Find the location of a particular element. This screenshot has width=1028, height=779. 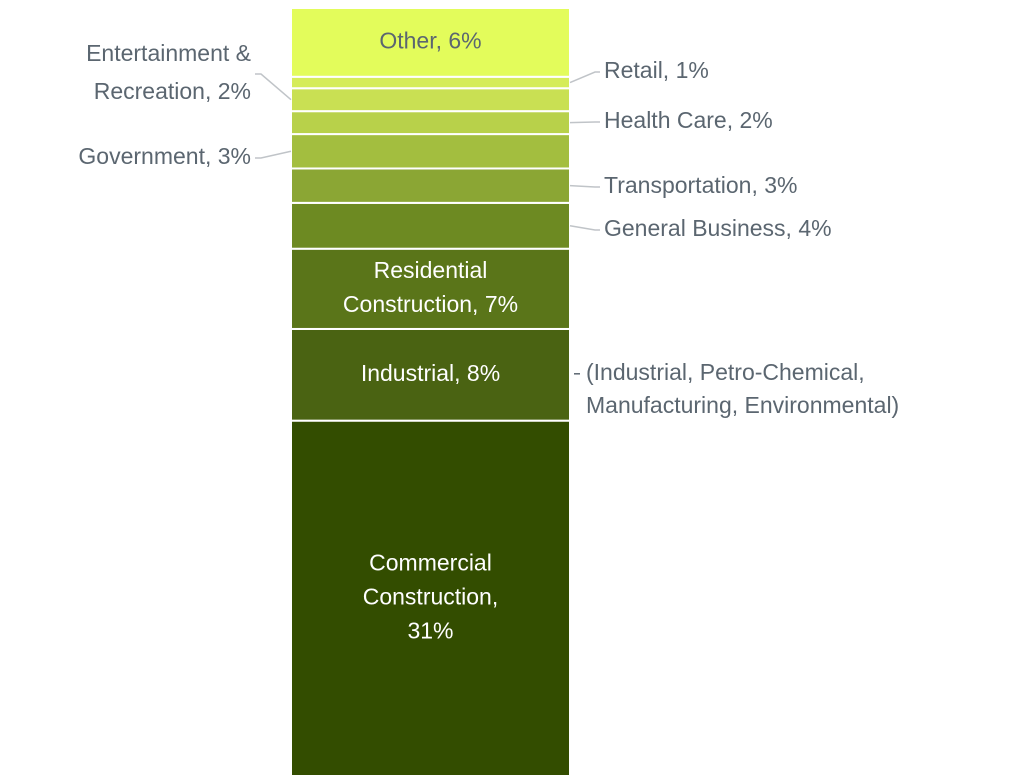

data-label: Other, 6% is located at coordinates (430, 40).